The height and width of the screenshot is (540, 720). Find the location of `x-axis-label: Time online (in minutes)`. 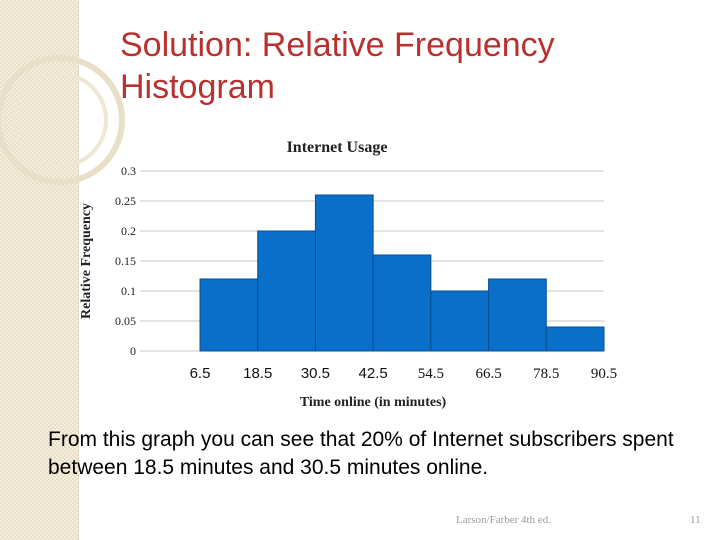

x-axis-label: Time online (in minutes) is located at coordinates (373, 402).